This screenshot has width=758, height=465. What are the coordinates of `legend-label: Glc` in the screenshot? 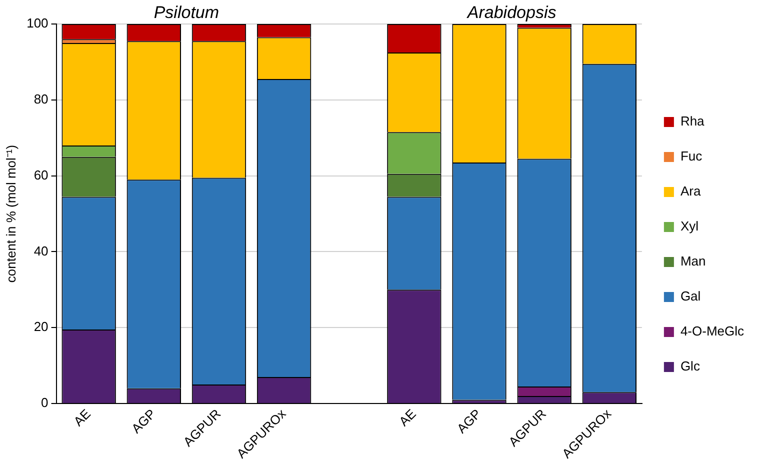 It's located at (690, 366).